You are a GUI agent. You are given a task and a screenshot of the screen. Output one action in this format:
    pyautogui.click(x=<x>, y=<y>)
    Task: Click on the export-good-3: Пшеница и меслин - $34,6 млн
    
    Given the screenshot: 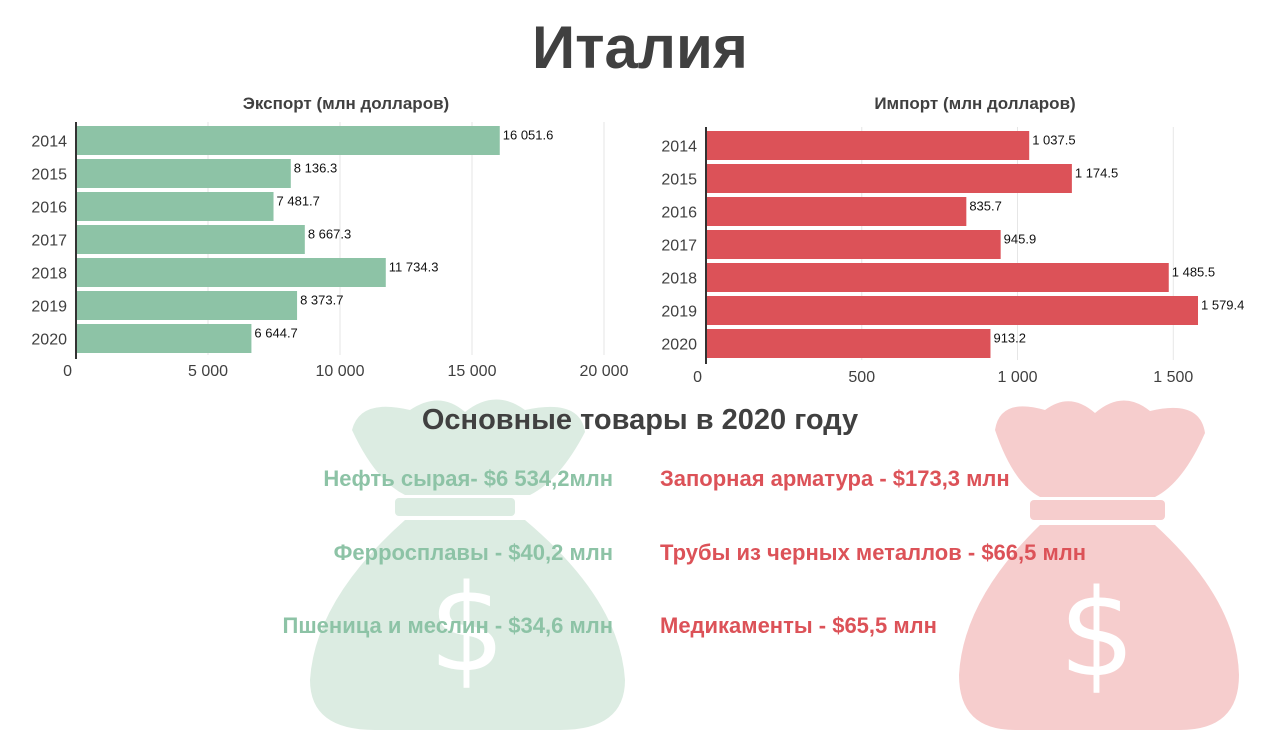 What is the action you would take?
    pyautogui.click(x=447, y=625)
    